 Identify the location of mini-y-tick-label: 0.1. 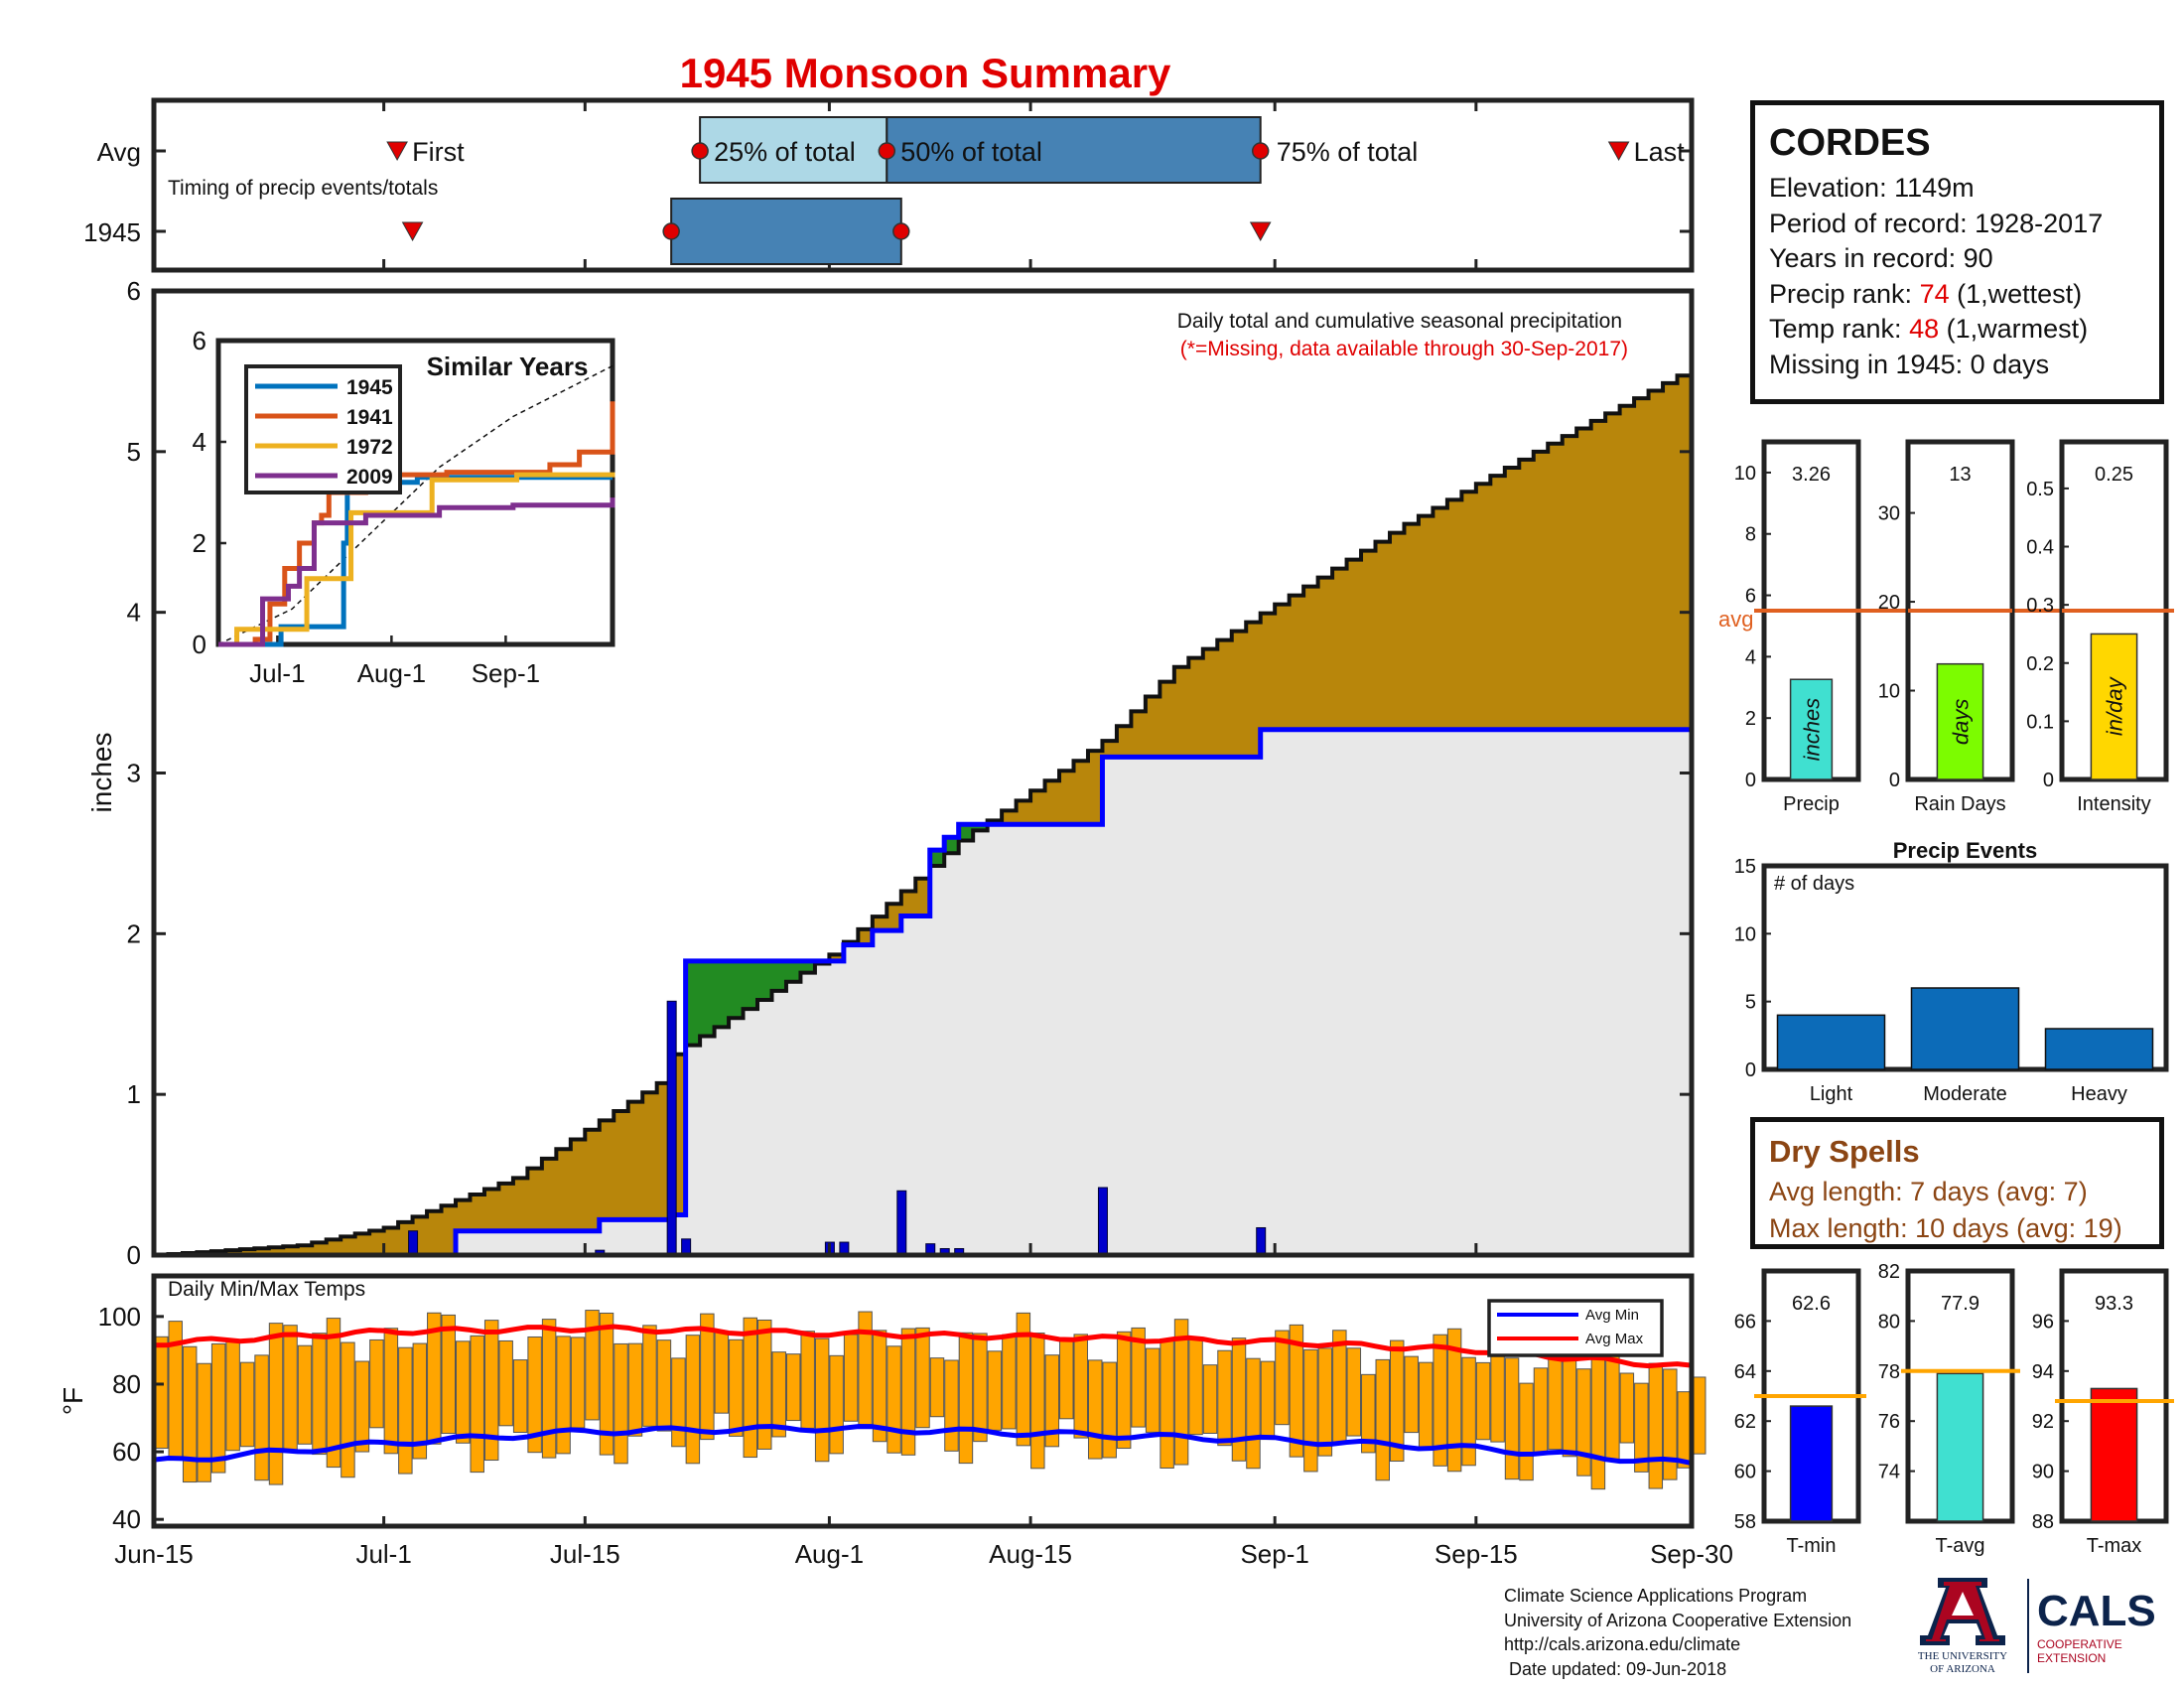
(2040, 722).